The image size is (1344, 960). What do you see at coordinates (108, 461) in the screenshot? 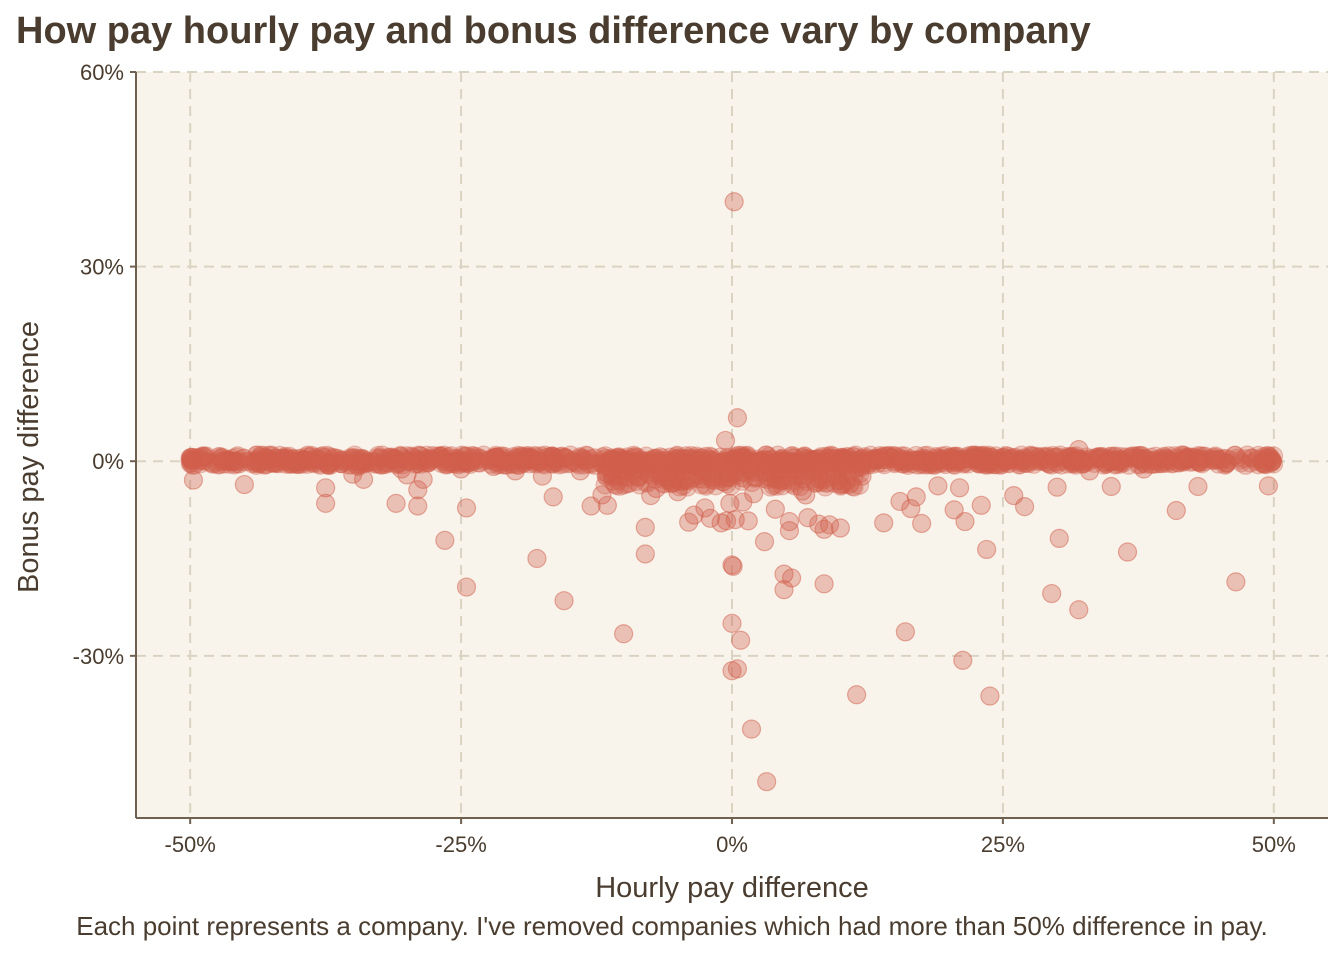
I see `y-tick-label: 0%` at bounding box center [108, 461].